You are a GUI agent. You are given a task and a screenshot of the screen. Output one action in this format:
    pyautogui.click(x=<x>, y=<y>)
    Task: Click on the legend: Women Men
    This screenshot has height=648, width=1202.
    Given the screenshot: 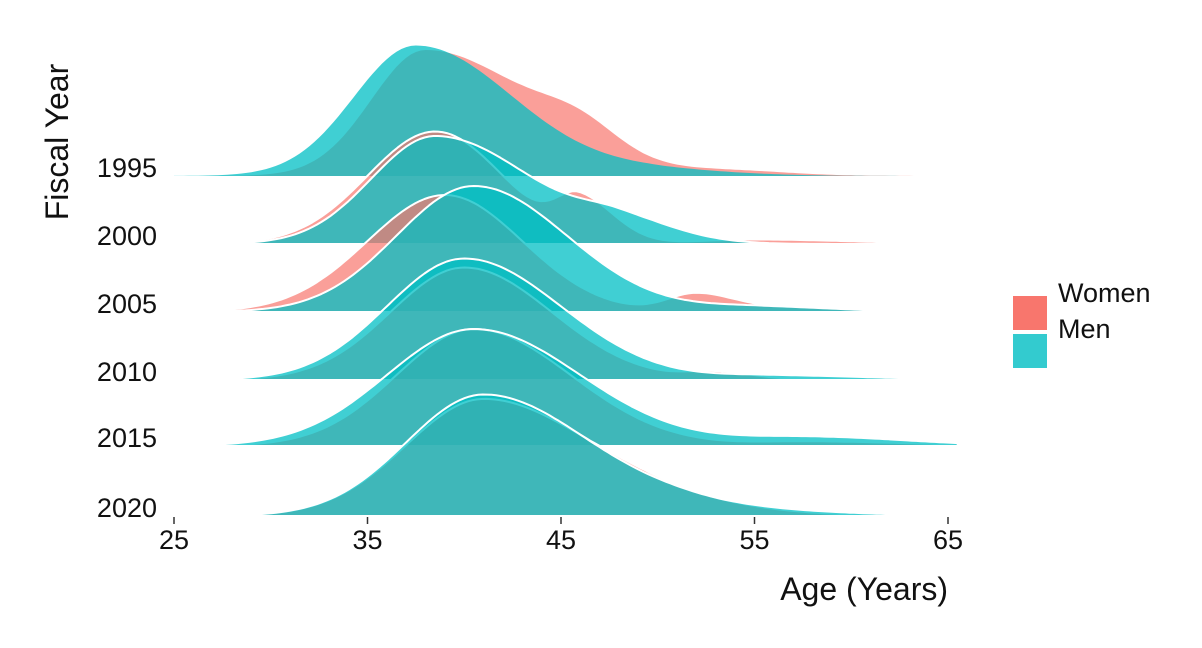 What is the action you would take?
    pyautogui.click(x=1082, y=323)
    